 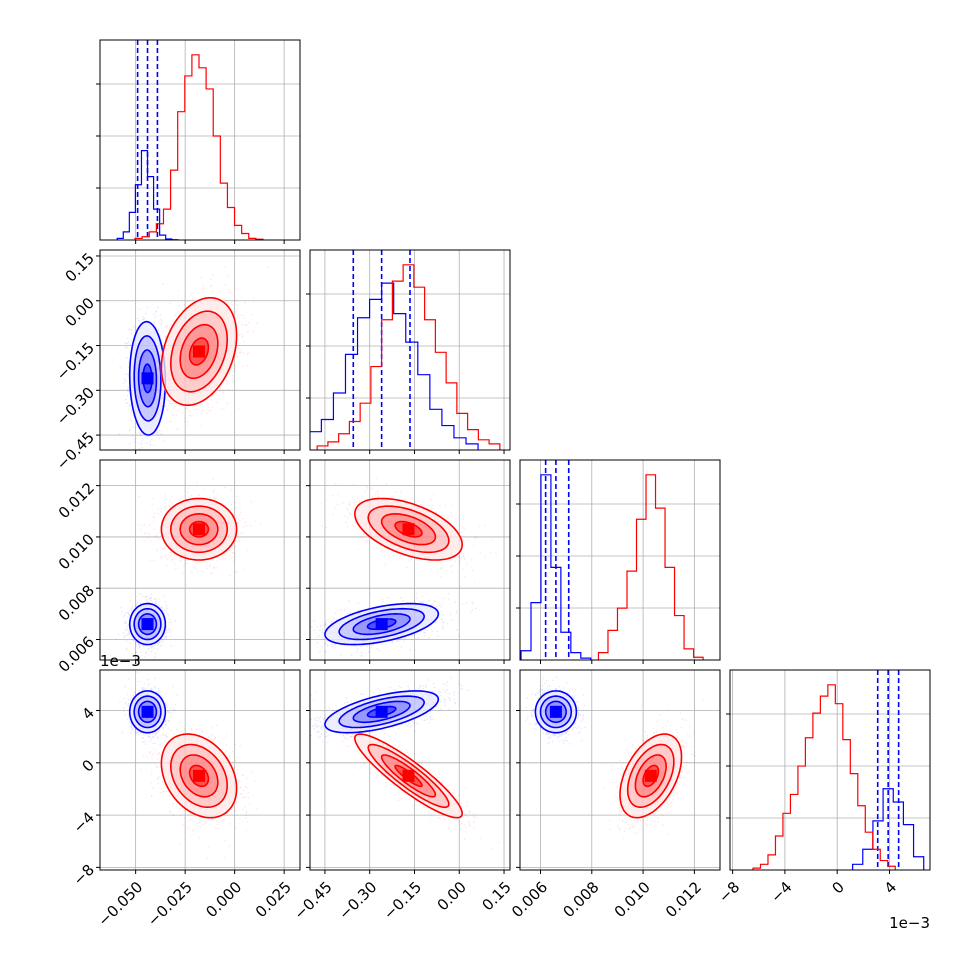 I want to click on x-tick-label: −8, so click(x=729, y=892).